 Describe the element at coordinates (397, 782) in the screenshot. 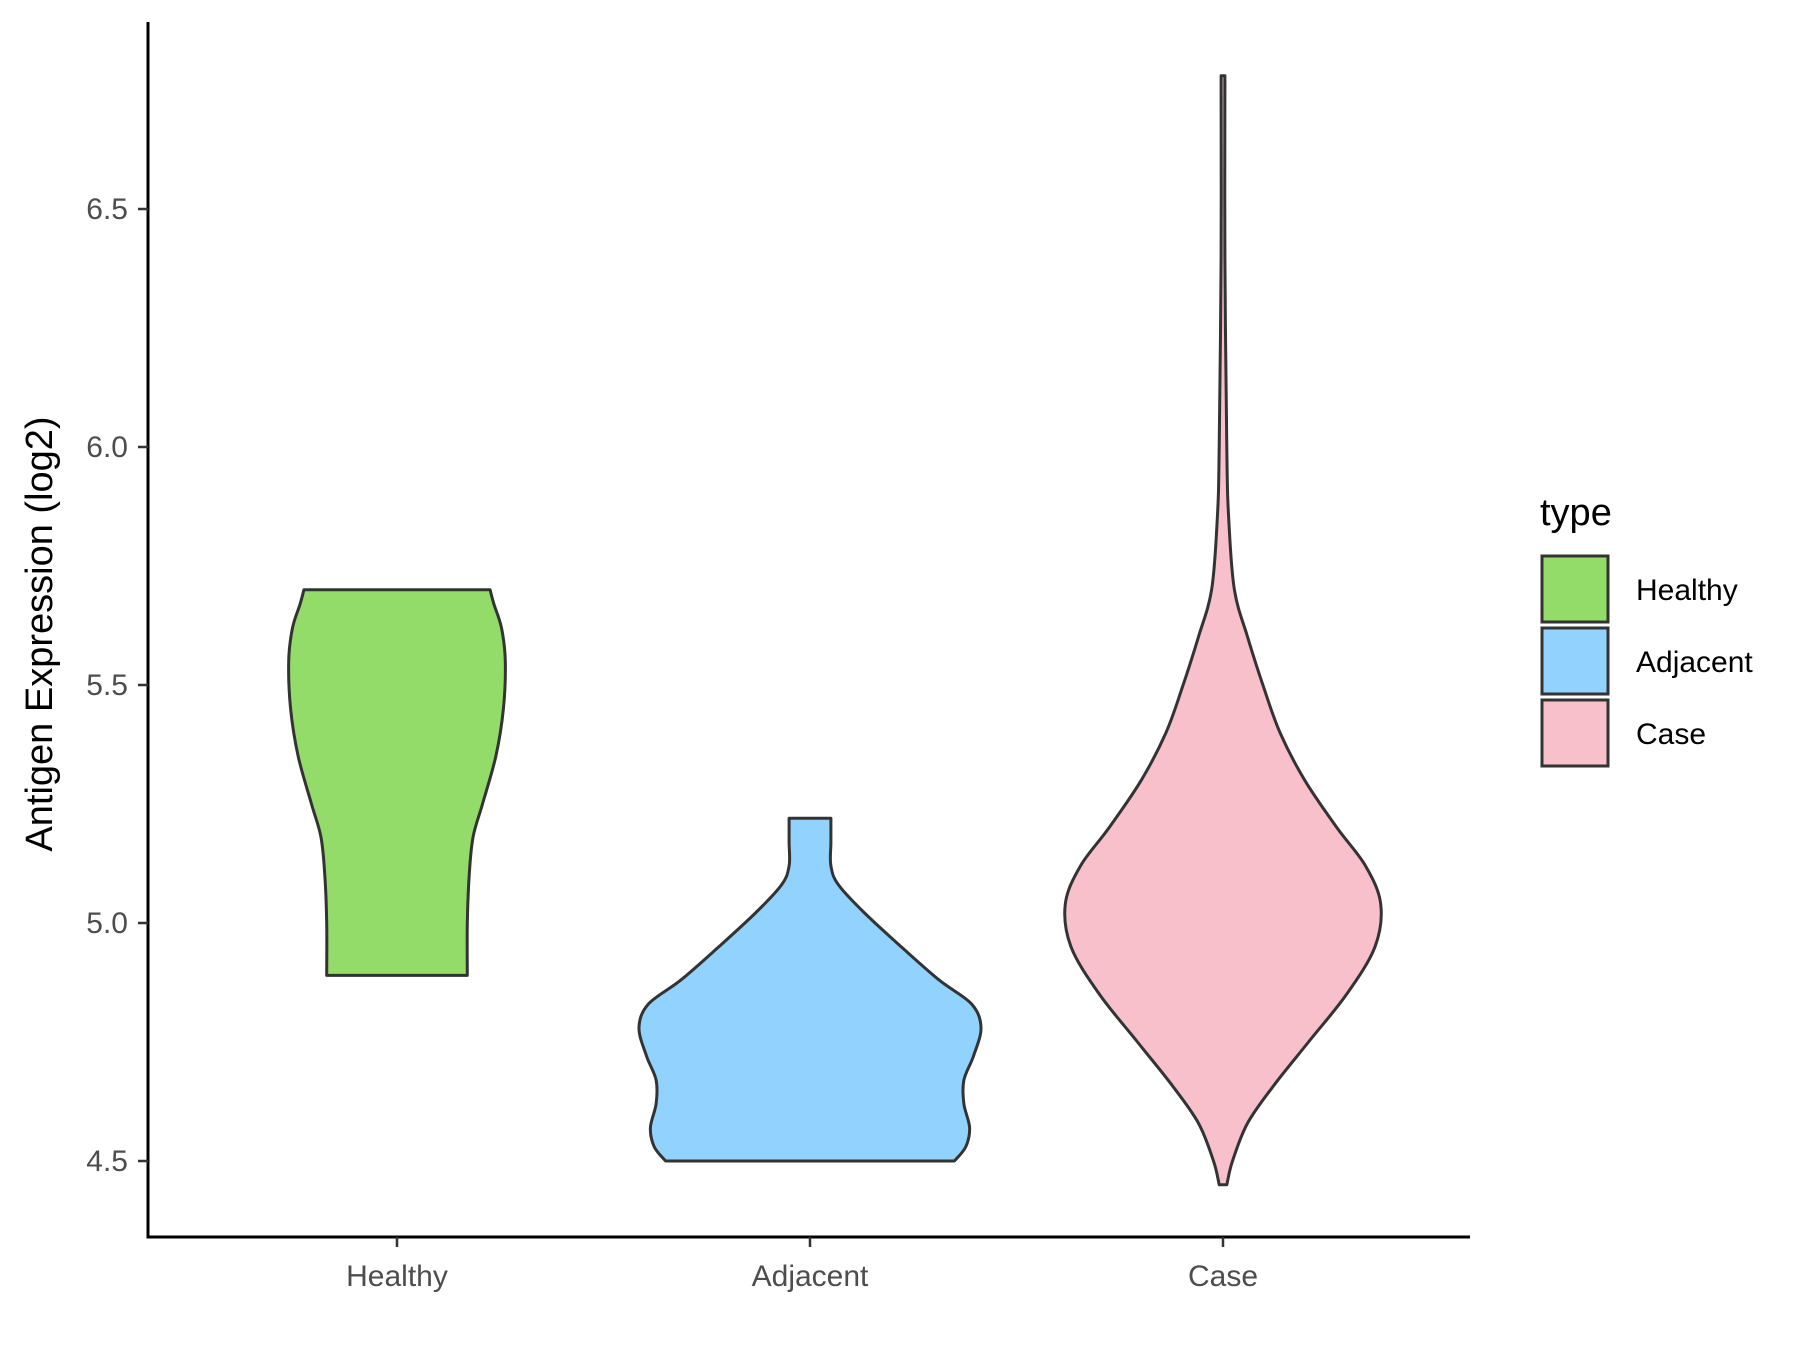

I see `violin-healthy` at that location.